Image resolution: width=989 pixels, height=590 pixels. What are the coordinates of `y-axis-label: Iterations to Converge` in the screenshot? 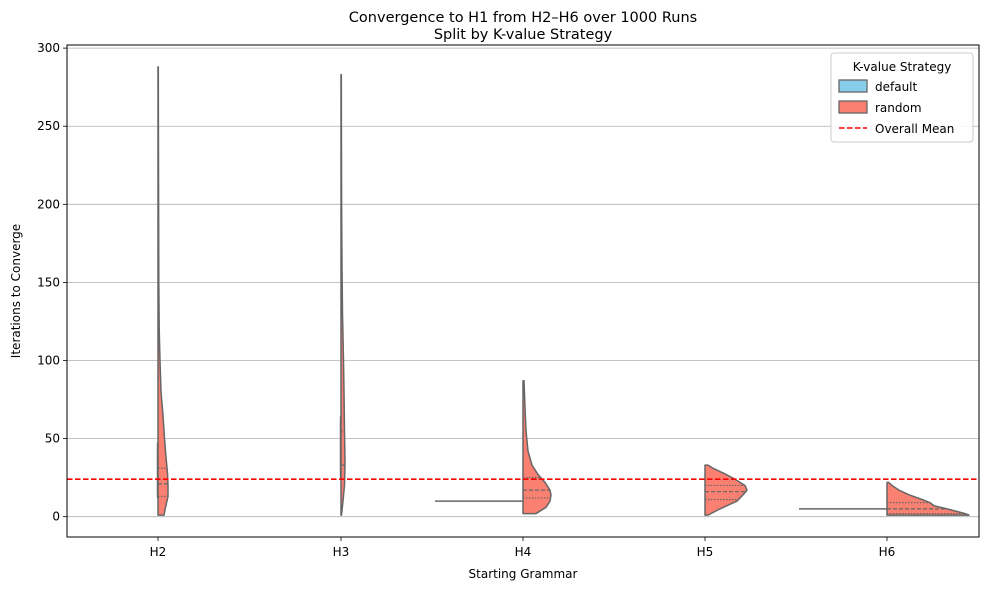 It's located at (16, 291).